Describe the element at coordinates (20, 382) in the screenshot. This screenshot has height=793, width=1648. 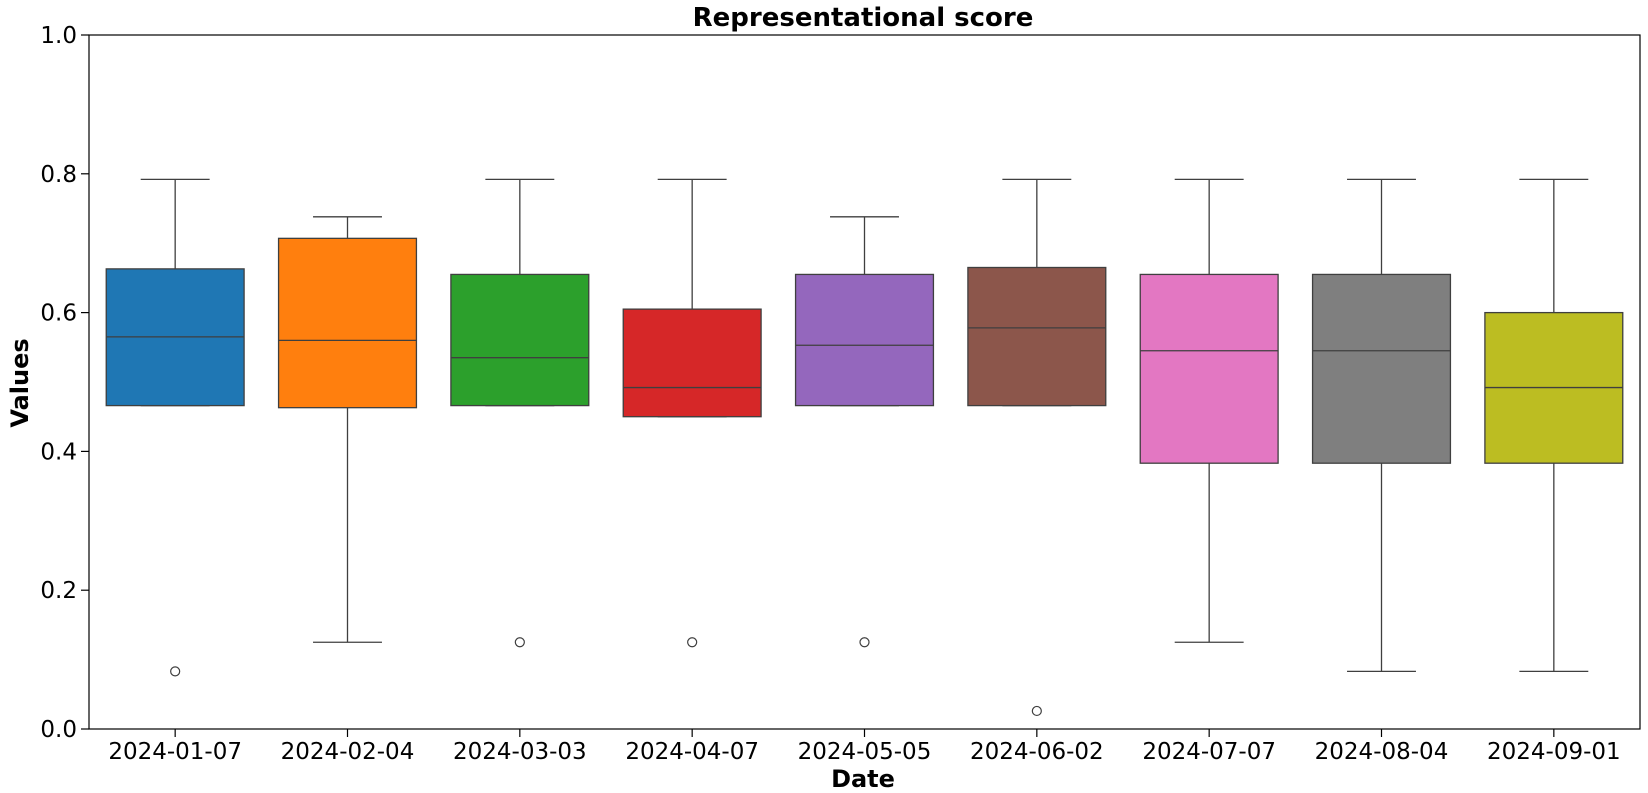
I see `y-axis-label: Values` at that location.